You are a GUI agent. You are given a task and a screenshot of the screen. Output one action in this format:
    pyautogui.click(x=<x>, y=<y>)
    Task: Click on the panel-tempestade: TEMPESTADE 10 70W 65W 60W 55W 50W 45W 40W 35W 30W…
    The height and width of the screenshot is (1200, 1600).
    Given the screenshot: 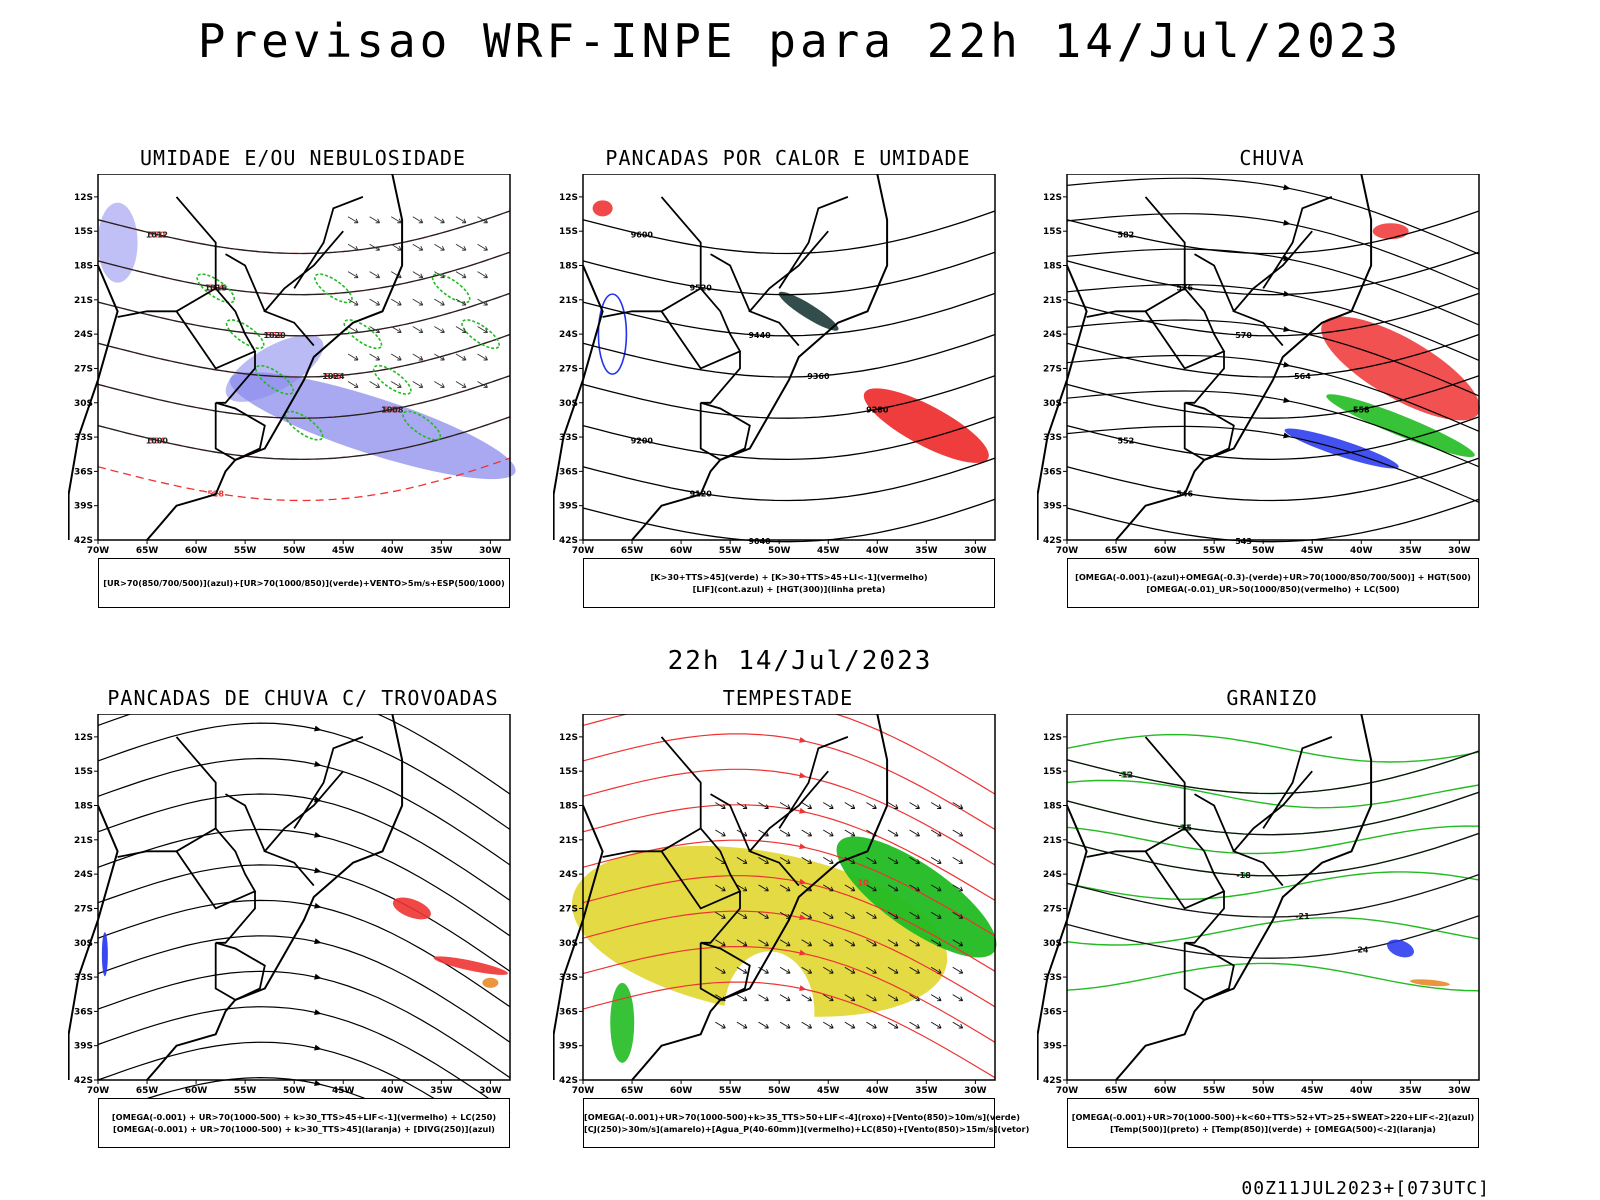 What is the action you would take?
    pyautogui.click(x=791, y=926)
    